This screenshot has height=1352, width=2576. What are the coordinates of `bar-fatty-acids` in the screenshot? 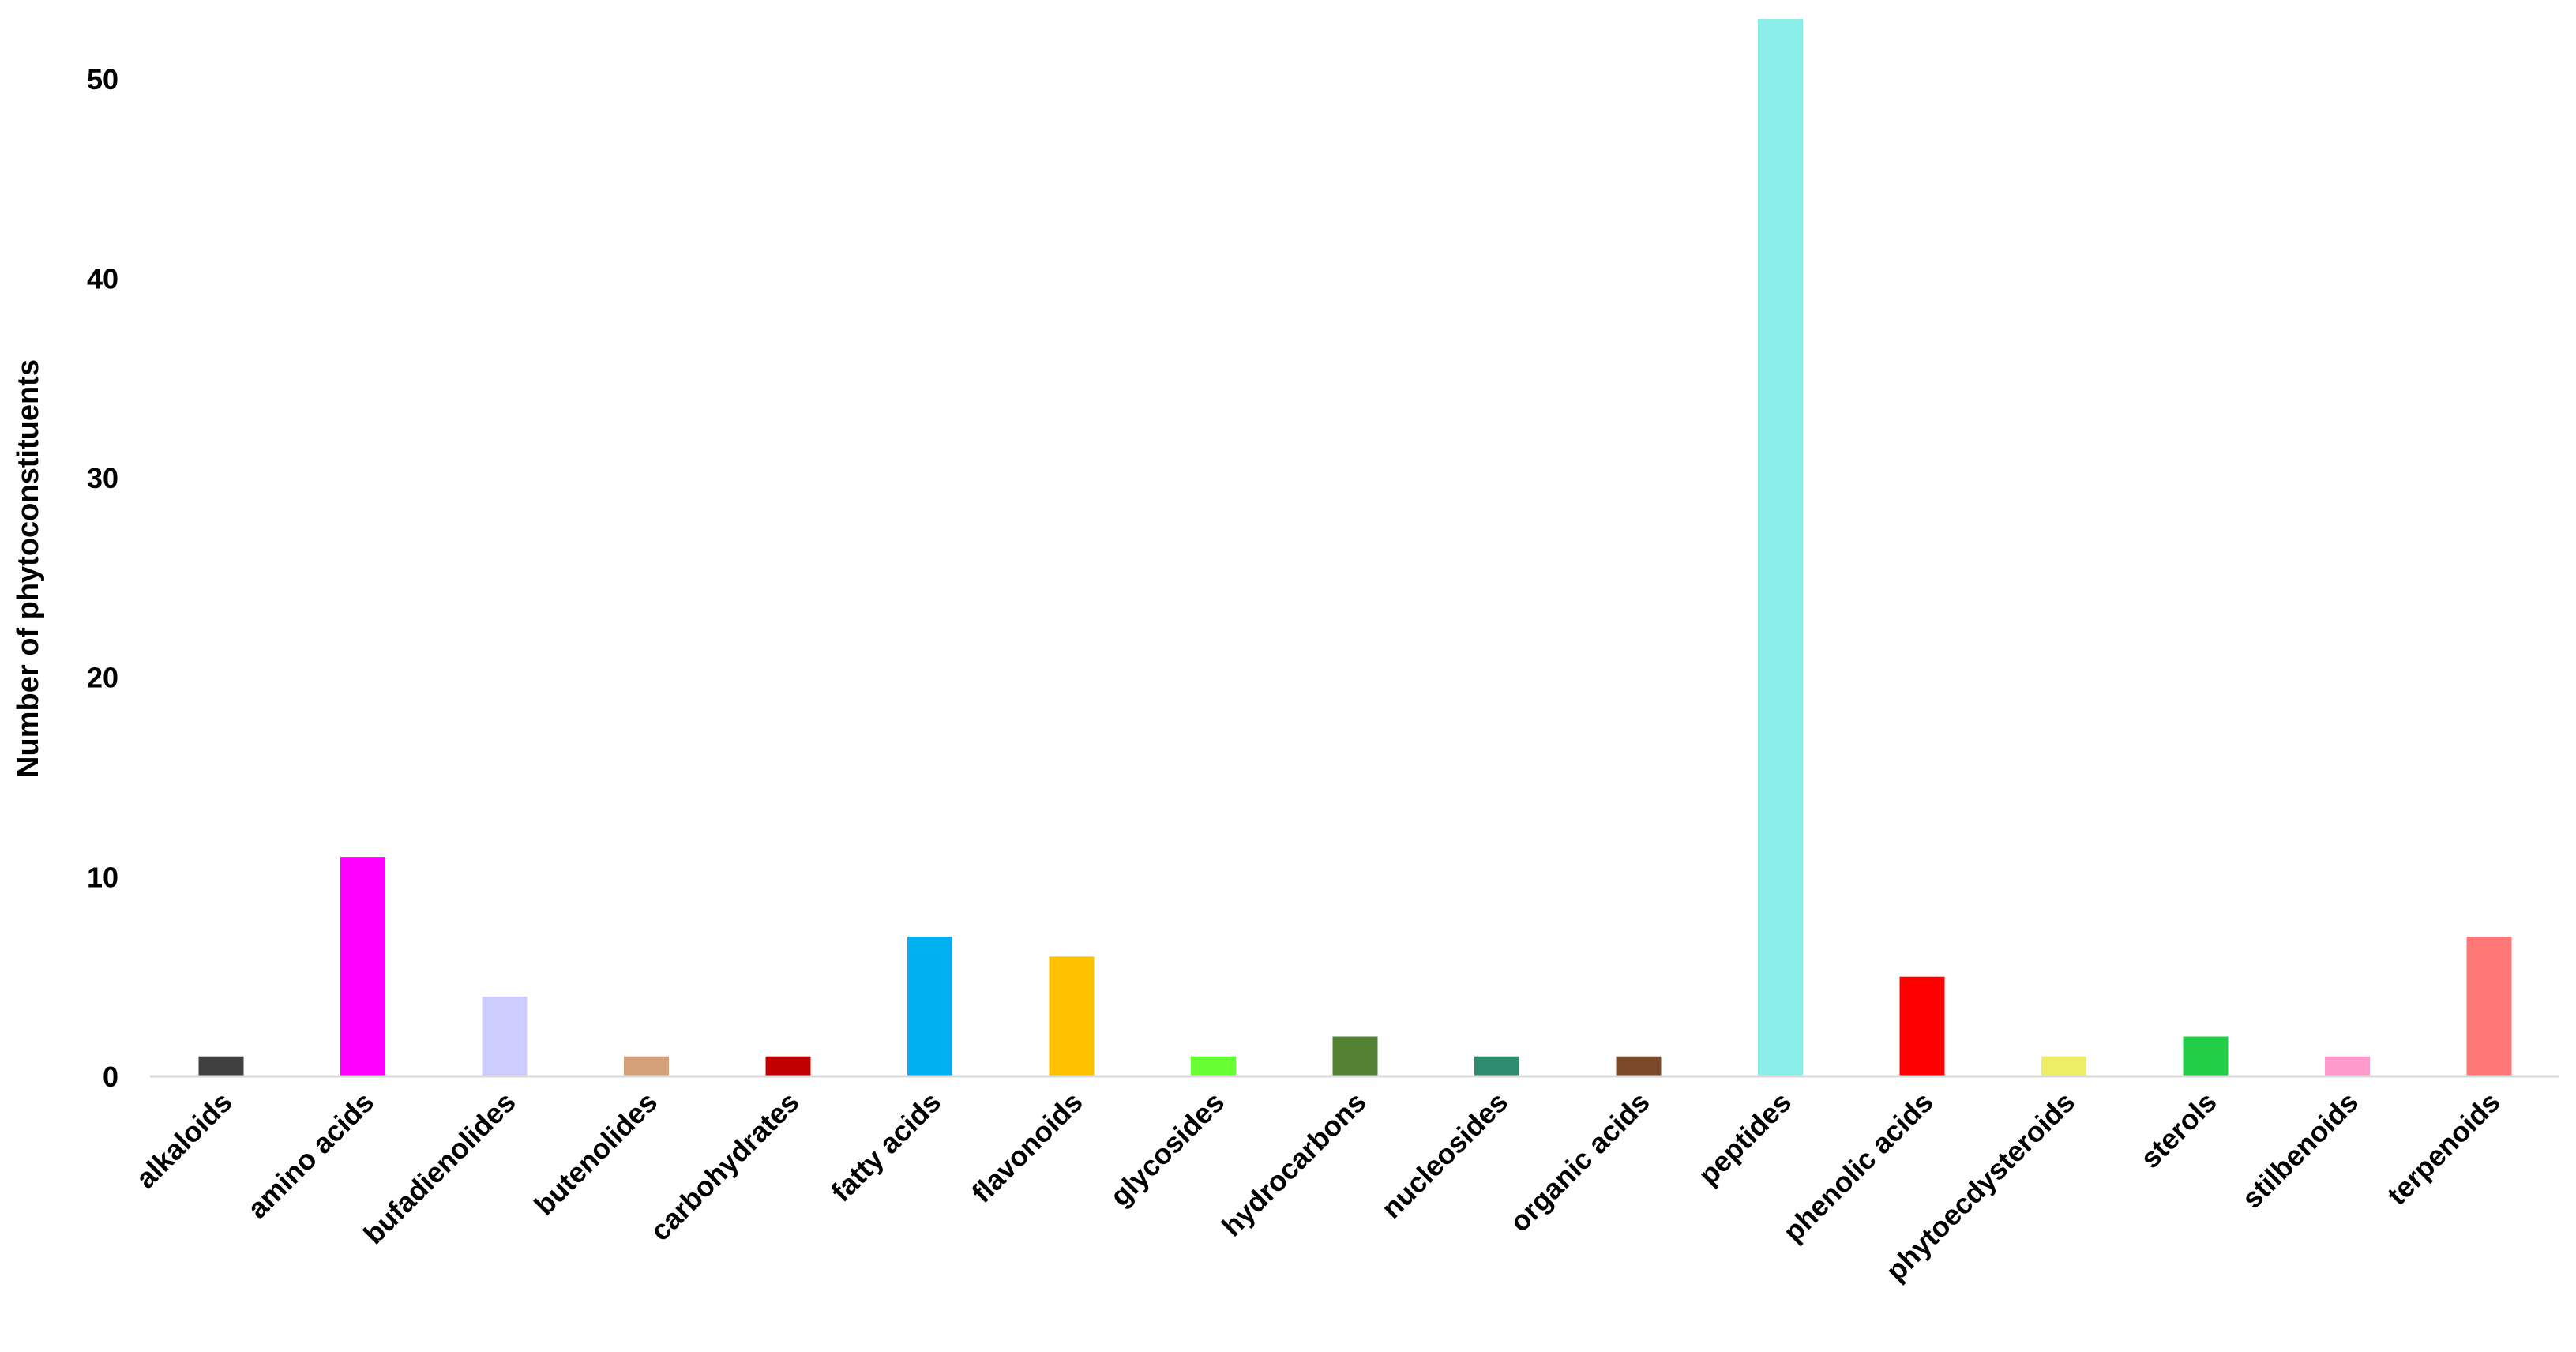 It's located at (929, 1006).